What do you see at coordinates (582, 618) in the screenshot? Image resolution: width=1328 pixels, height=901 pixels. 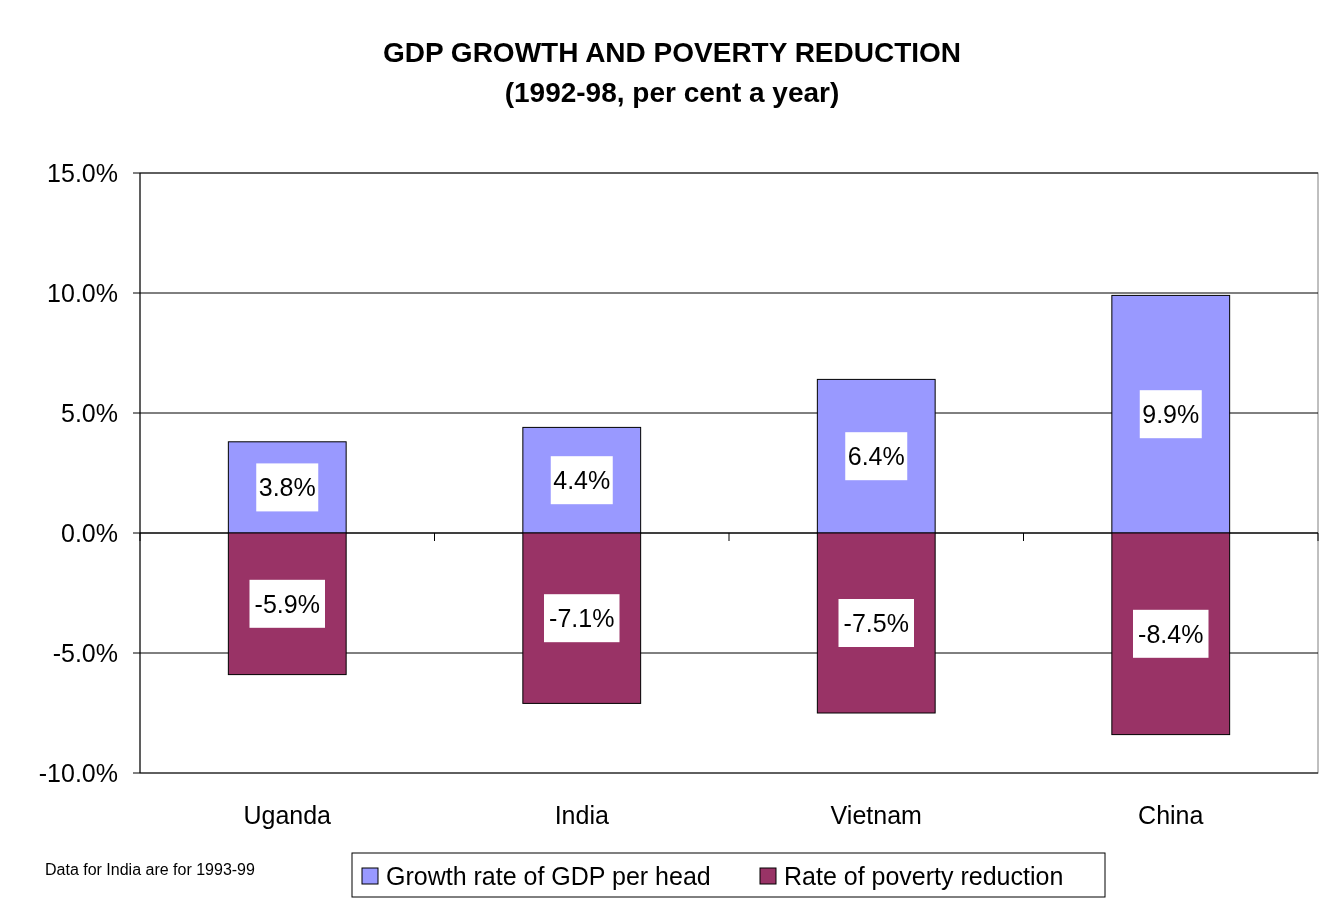 I see `data-label: -7.1%` at bounding box center [582, 618].